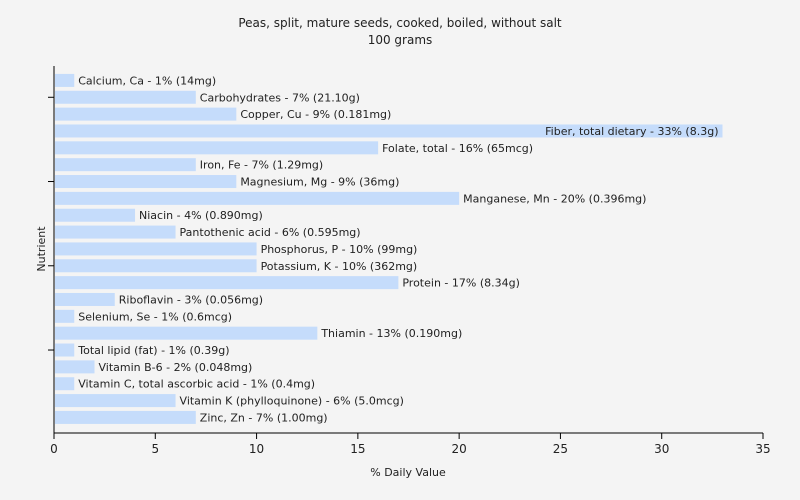 Image resolution: width=800 pixels, height=500 pixels. I want to click on bar-label-15: Thiamin - 13% (0.190mg), so click(391, 333).